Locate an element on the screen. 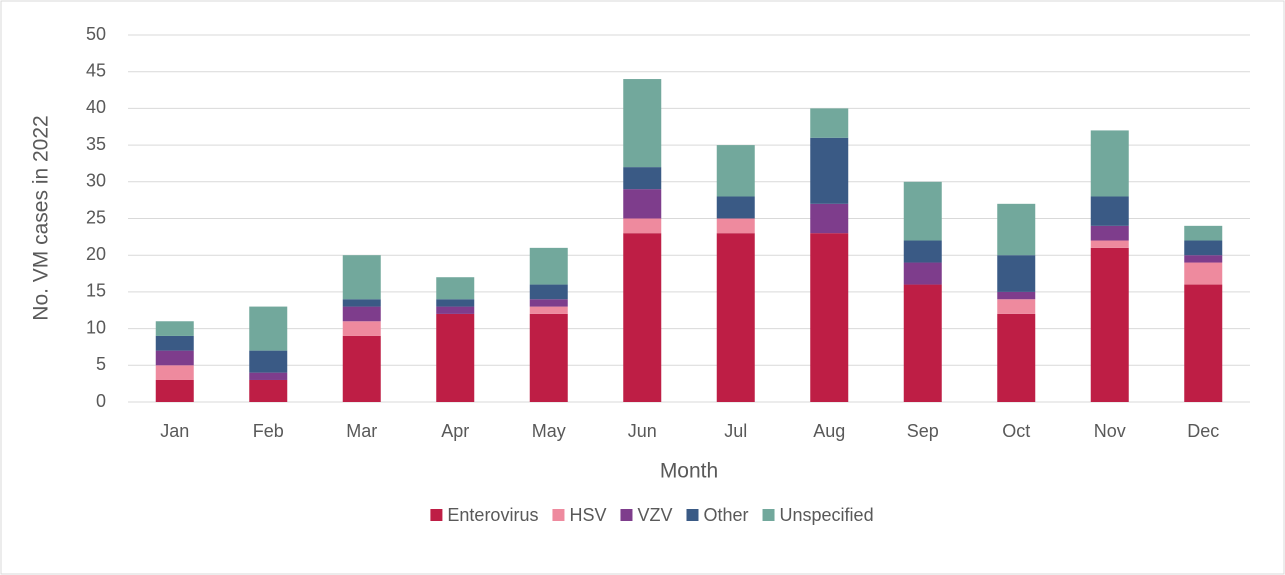 The width and height of the screenshot is (1285, 575). x-tick-label: Aug is located at coordinates (829, 431).